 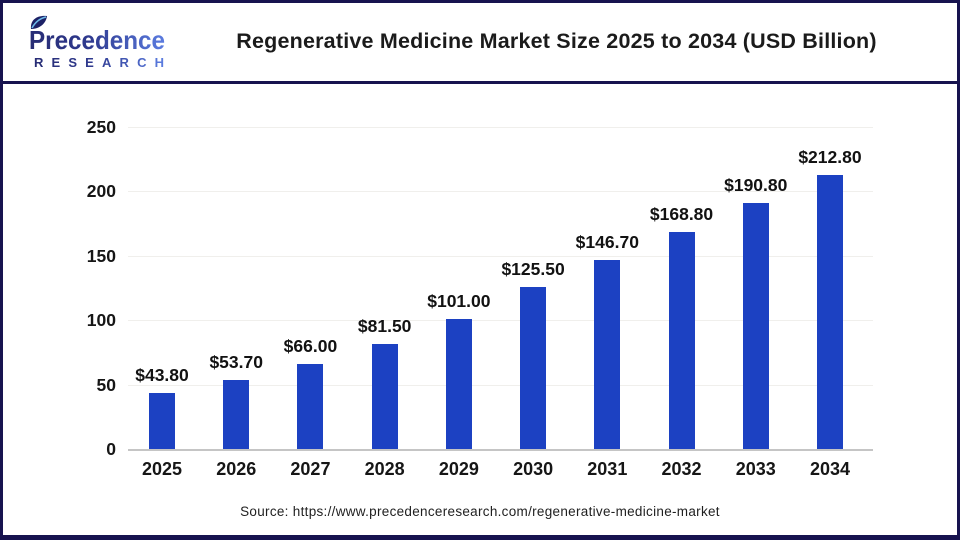 I want to click on x-tick-label: 2028, so click(x=384, y=469).